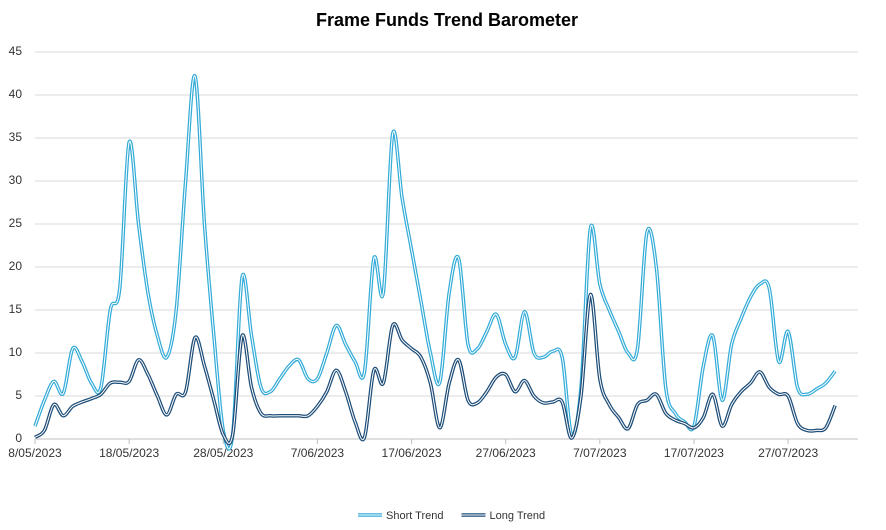 Image resolution: width=886 pixels, height=530 pixels. What do you see at coordinates (16, 266) in the screenshot?
I see `y-tick-label: 20` at bounding box center [16, 266].